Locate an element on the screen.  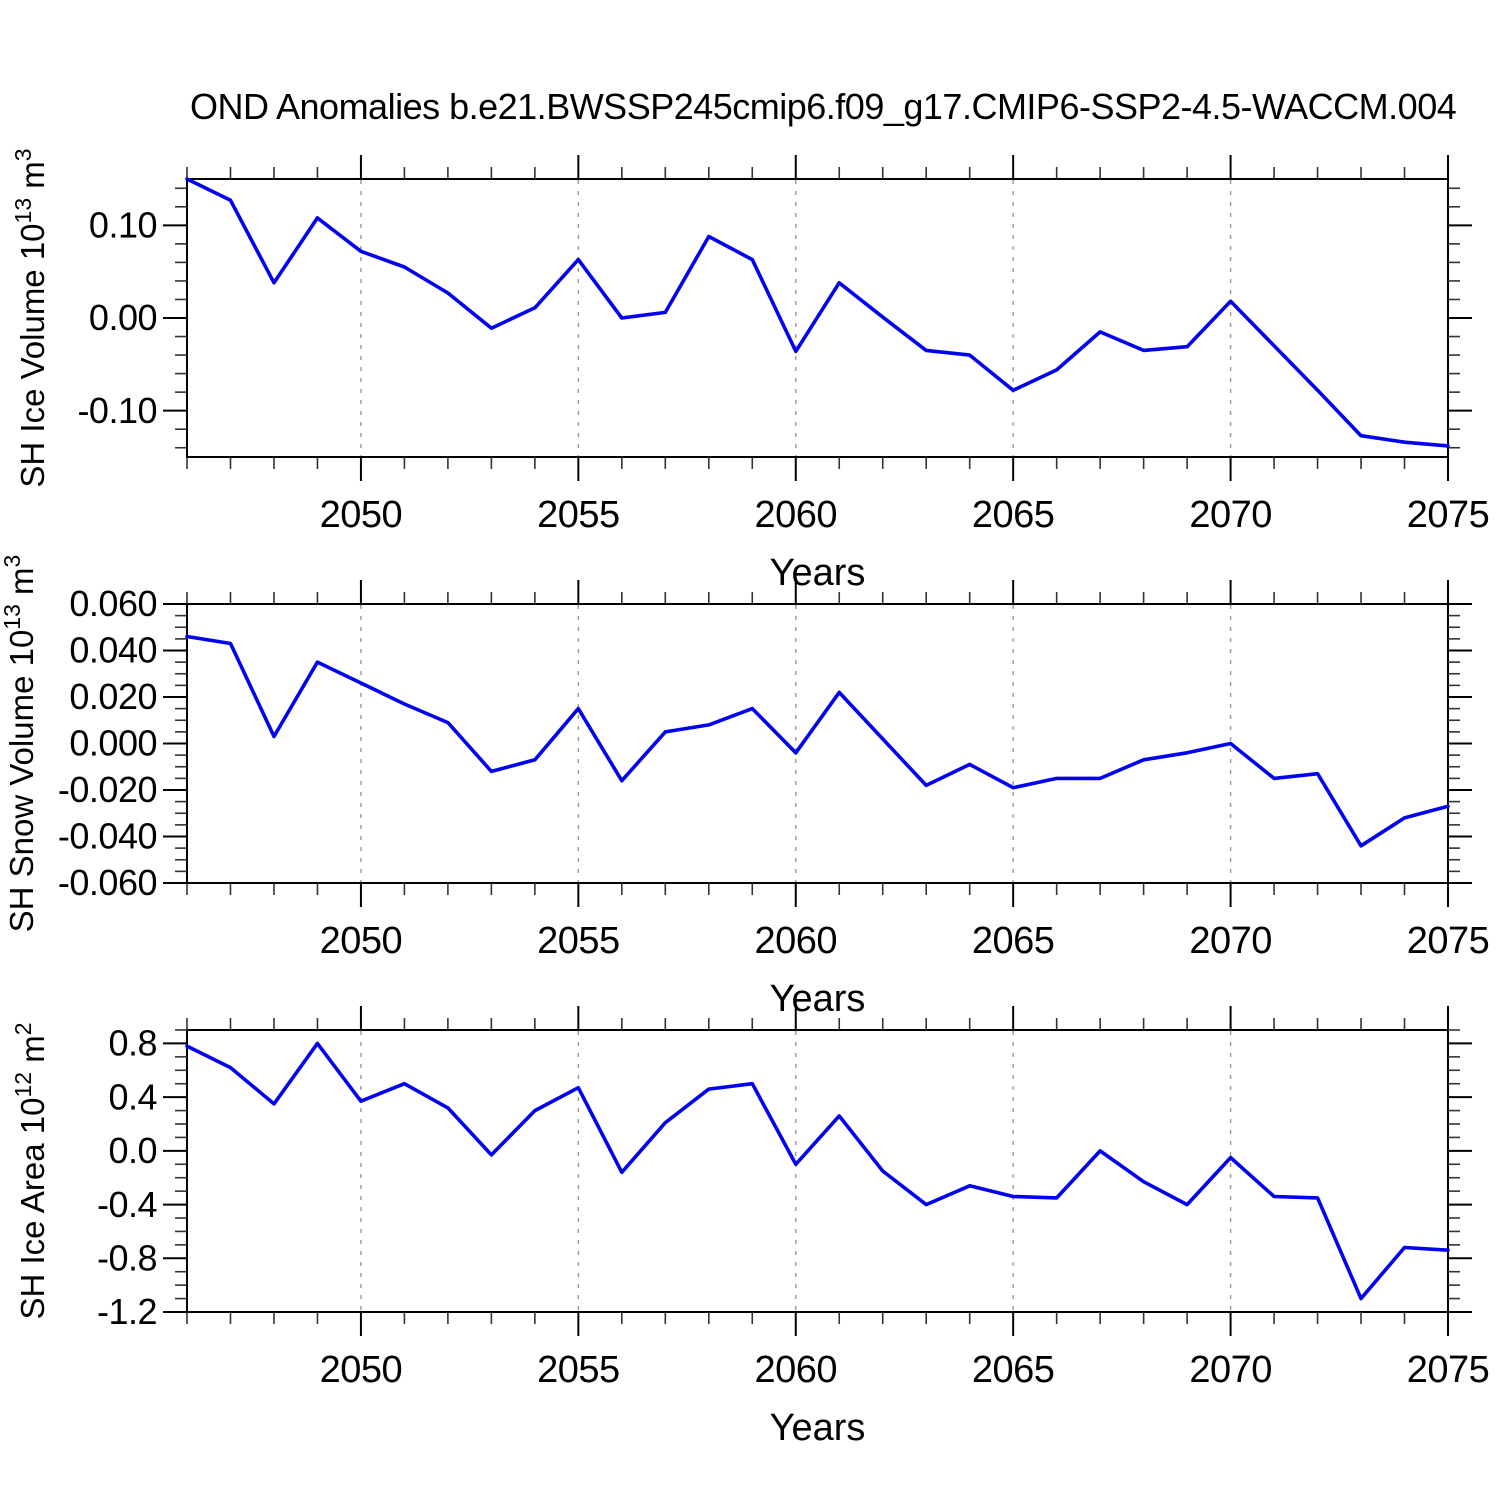
y-tick-label: -0.060 is located at coordinates (107, 882).